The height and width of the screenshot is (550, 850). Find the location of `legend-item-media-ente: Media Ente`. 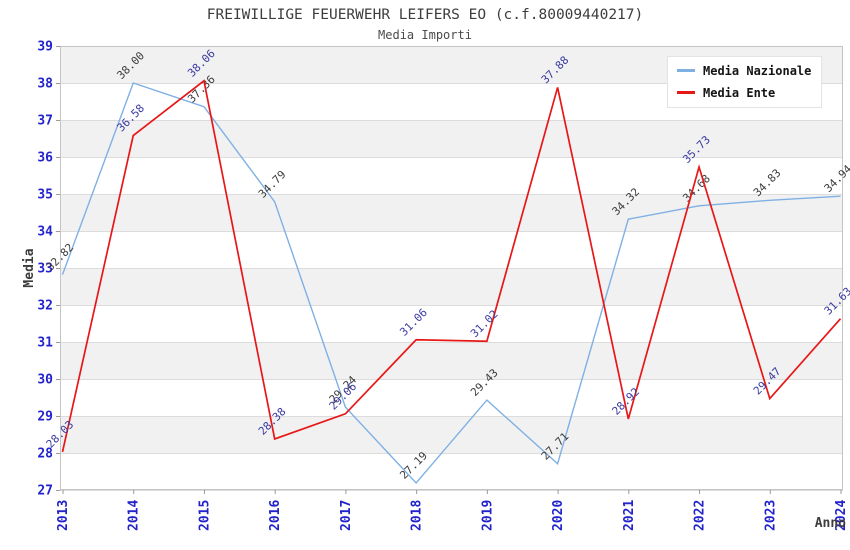

legend-item-media-ente: Media Ente is located at coordinates (744, 92).